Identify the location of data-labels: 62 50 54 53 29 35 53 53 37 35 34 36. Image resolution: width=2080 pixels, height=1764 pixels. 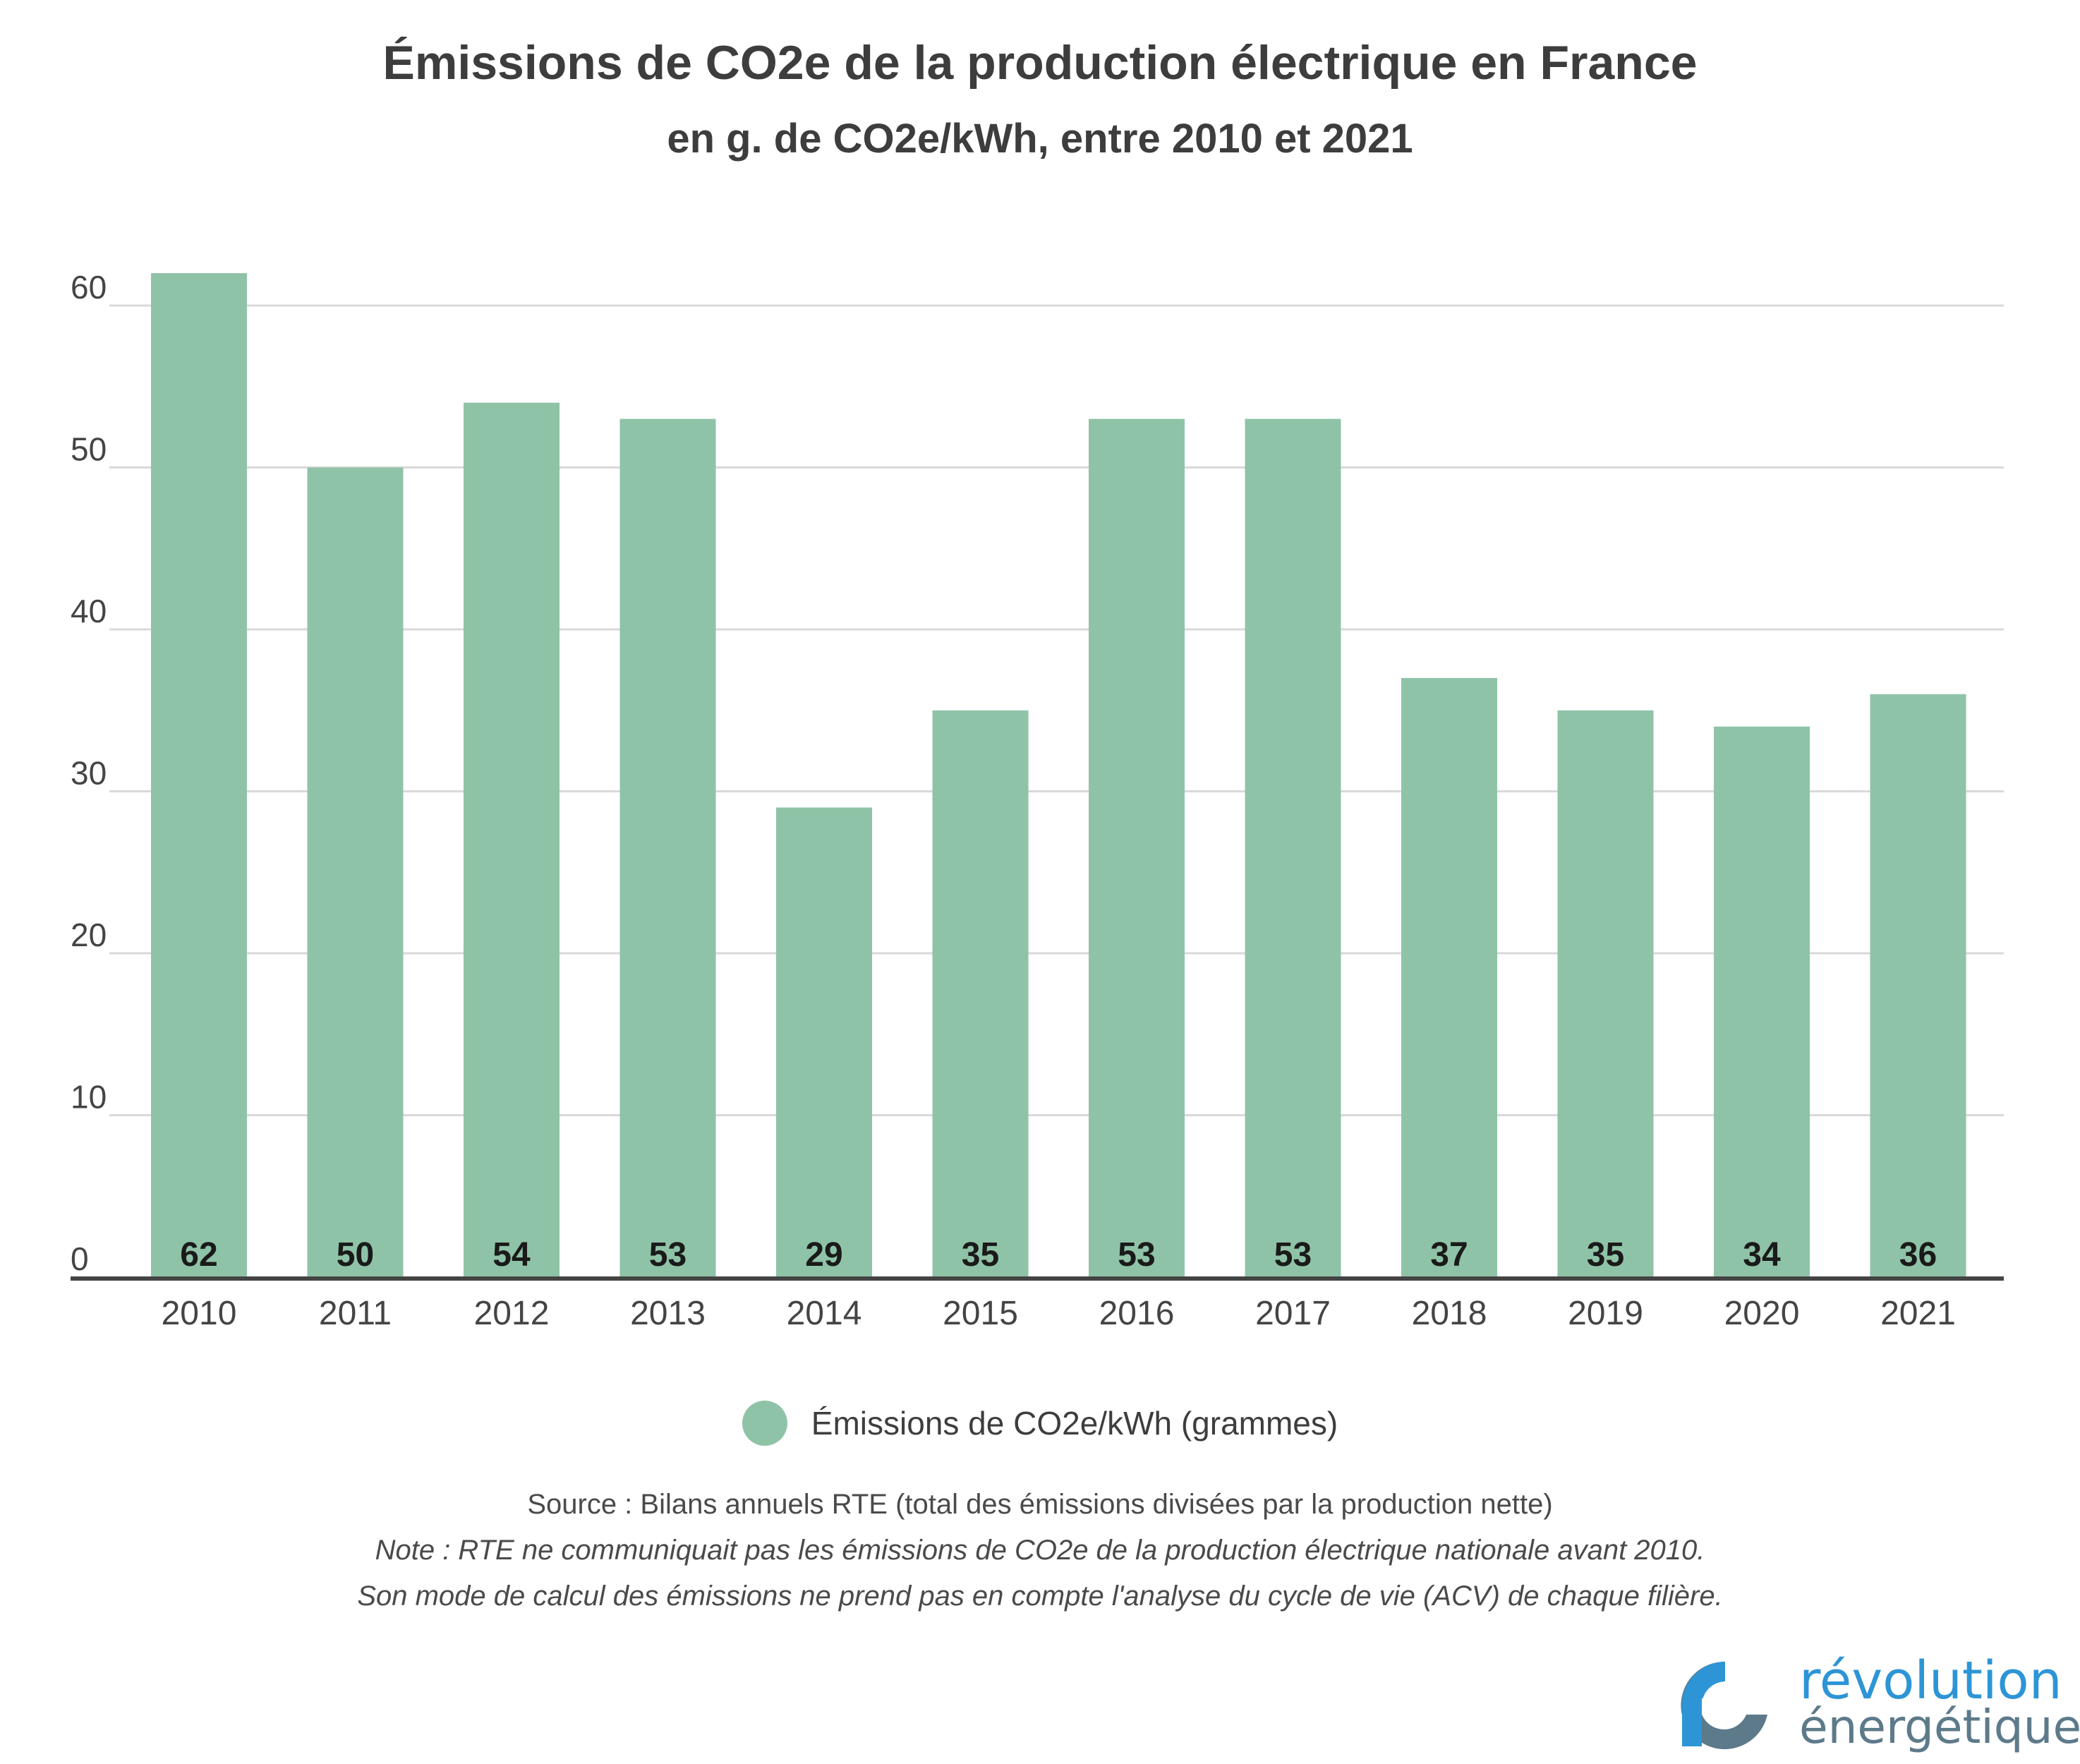
(1058, 1255).